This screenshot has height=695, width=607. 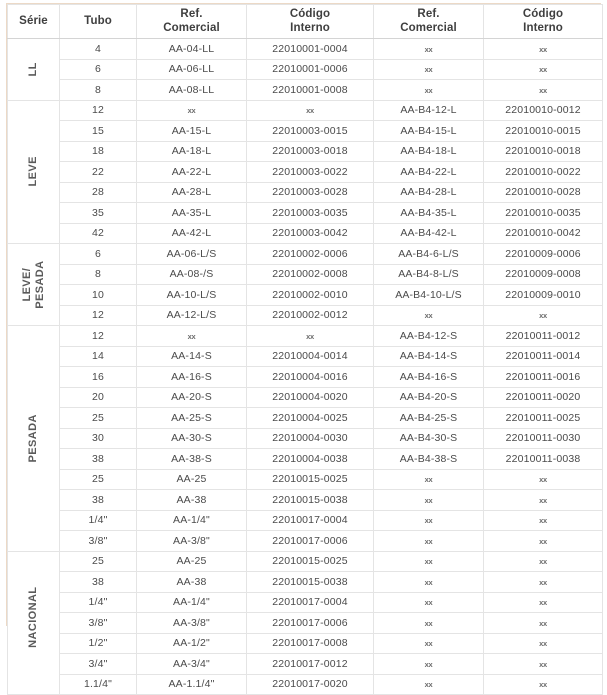 What do you see at coordinates (310, 397) in the screenshot?
I see `codigo-interno-1-cell: 22010004-0020` at bounding box center [310, 397].